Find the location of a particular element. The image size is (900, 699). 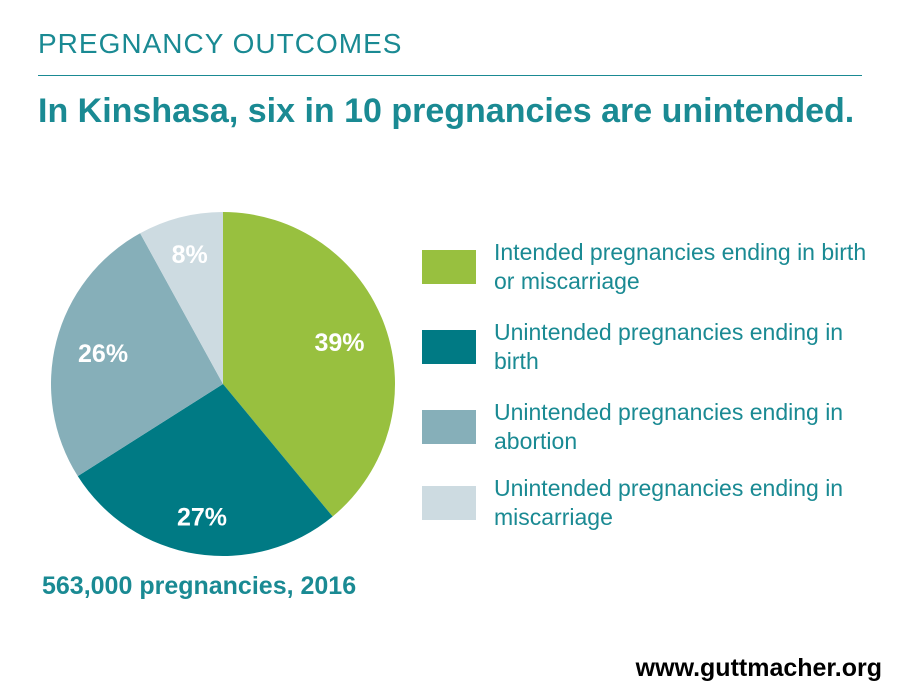

pie-slice-unintended-birth is located at coordinates (205, 470).